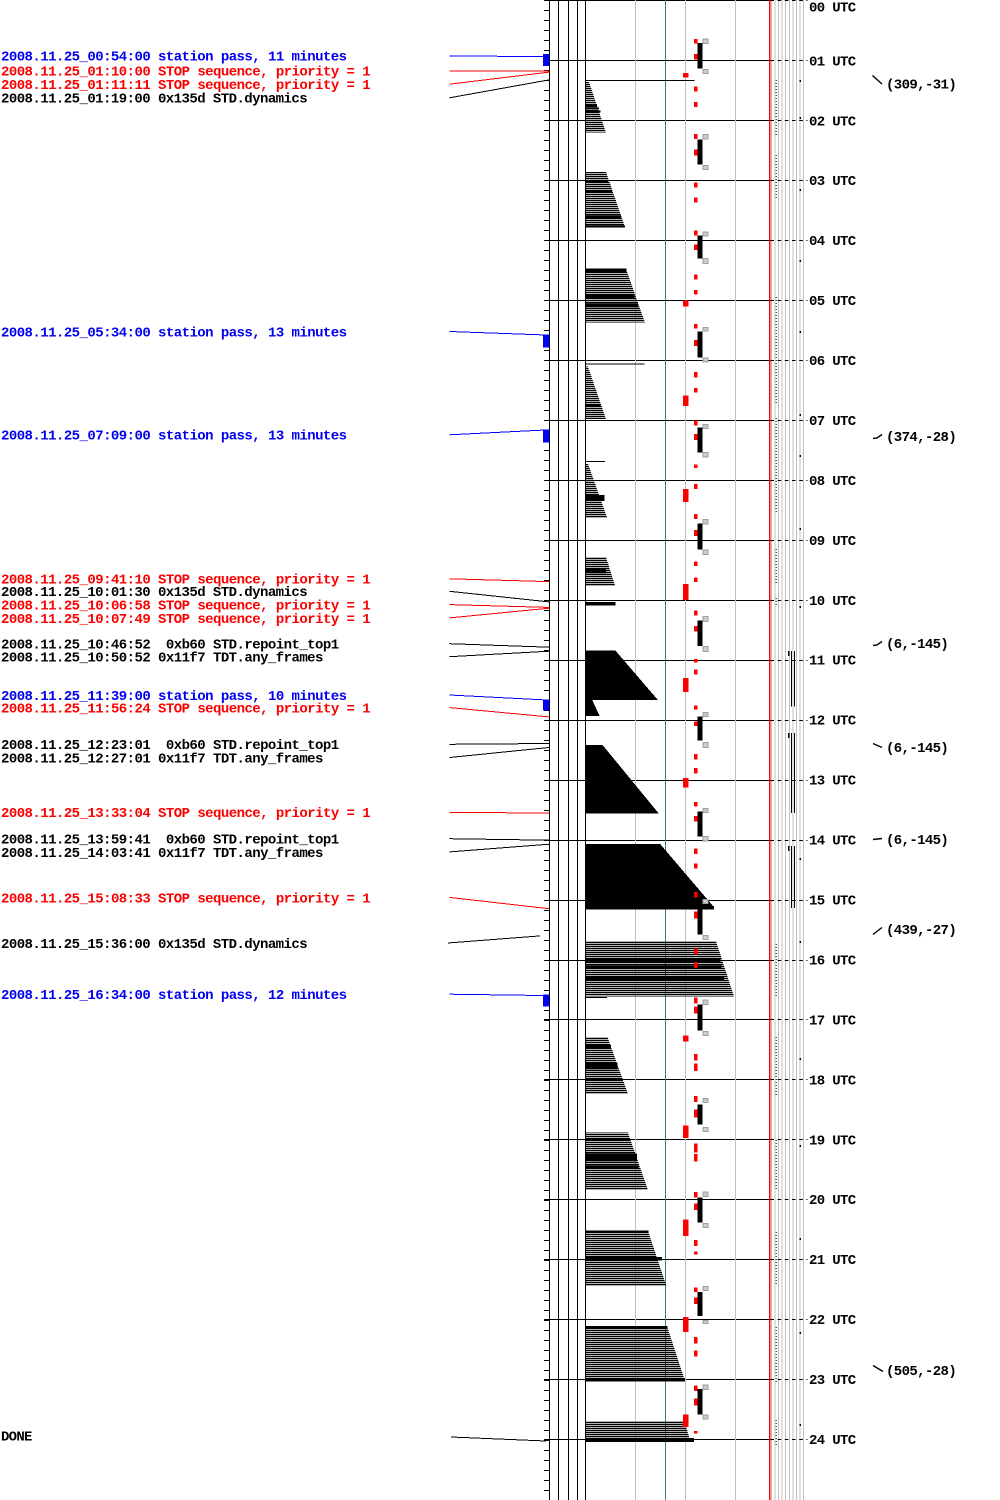  What do you see at coordinates (833, 1381) in the screenshot?
I see `svg-text: 23 UTC` at bounding box center [833, 1381].